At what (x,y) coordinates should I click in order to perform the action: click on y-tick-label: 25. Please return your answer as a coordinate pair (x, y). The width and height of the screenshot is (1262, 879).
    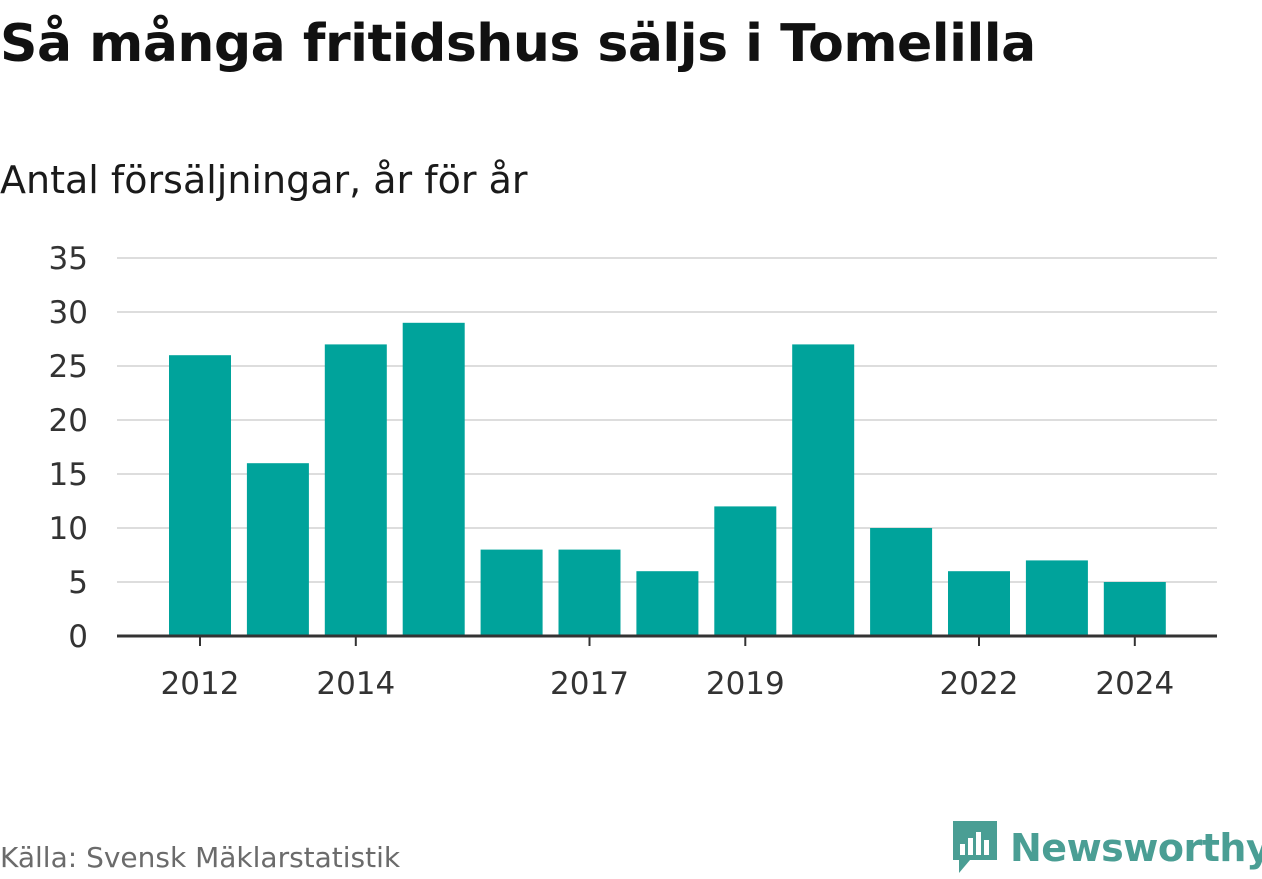
    Looking at the image, I should click on (68, 367).